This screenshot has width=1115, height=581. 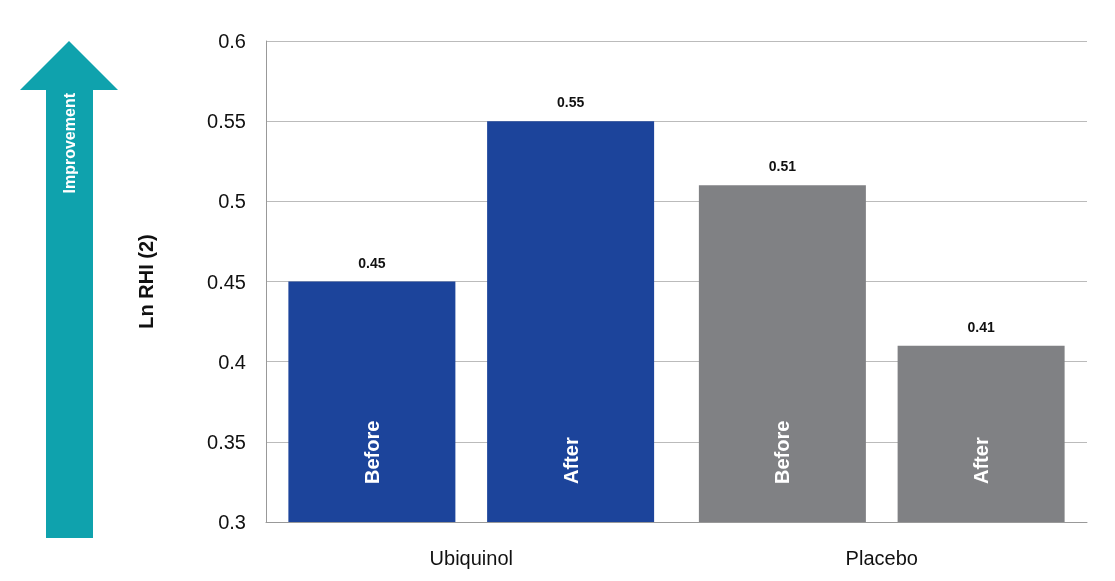 I want to click on y-tick-label: 0.55, so click(x=226, y=121).